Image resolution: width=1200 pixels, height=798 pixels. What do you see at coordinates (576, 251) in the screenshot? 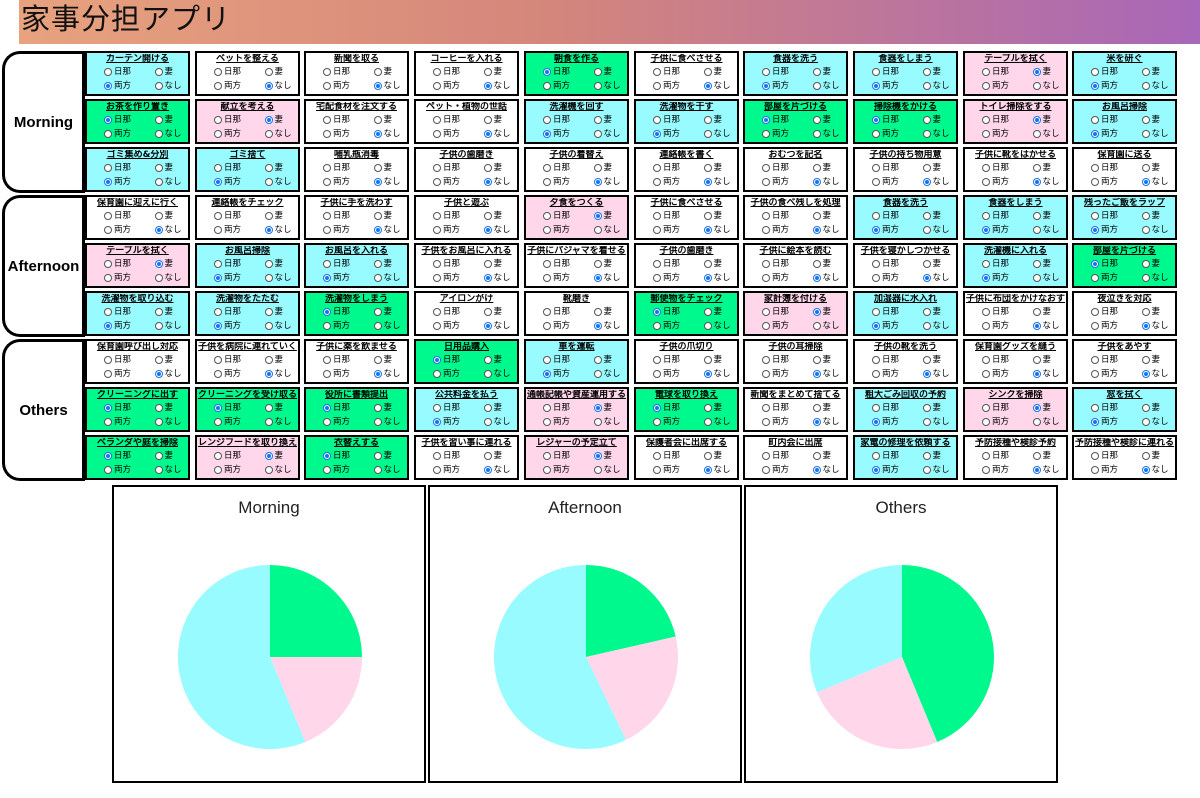
I see `task-name-link: 子供にパジャマを着せる` at bounding box center [576, 251].